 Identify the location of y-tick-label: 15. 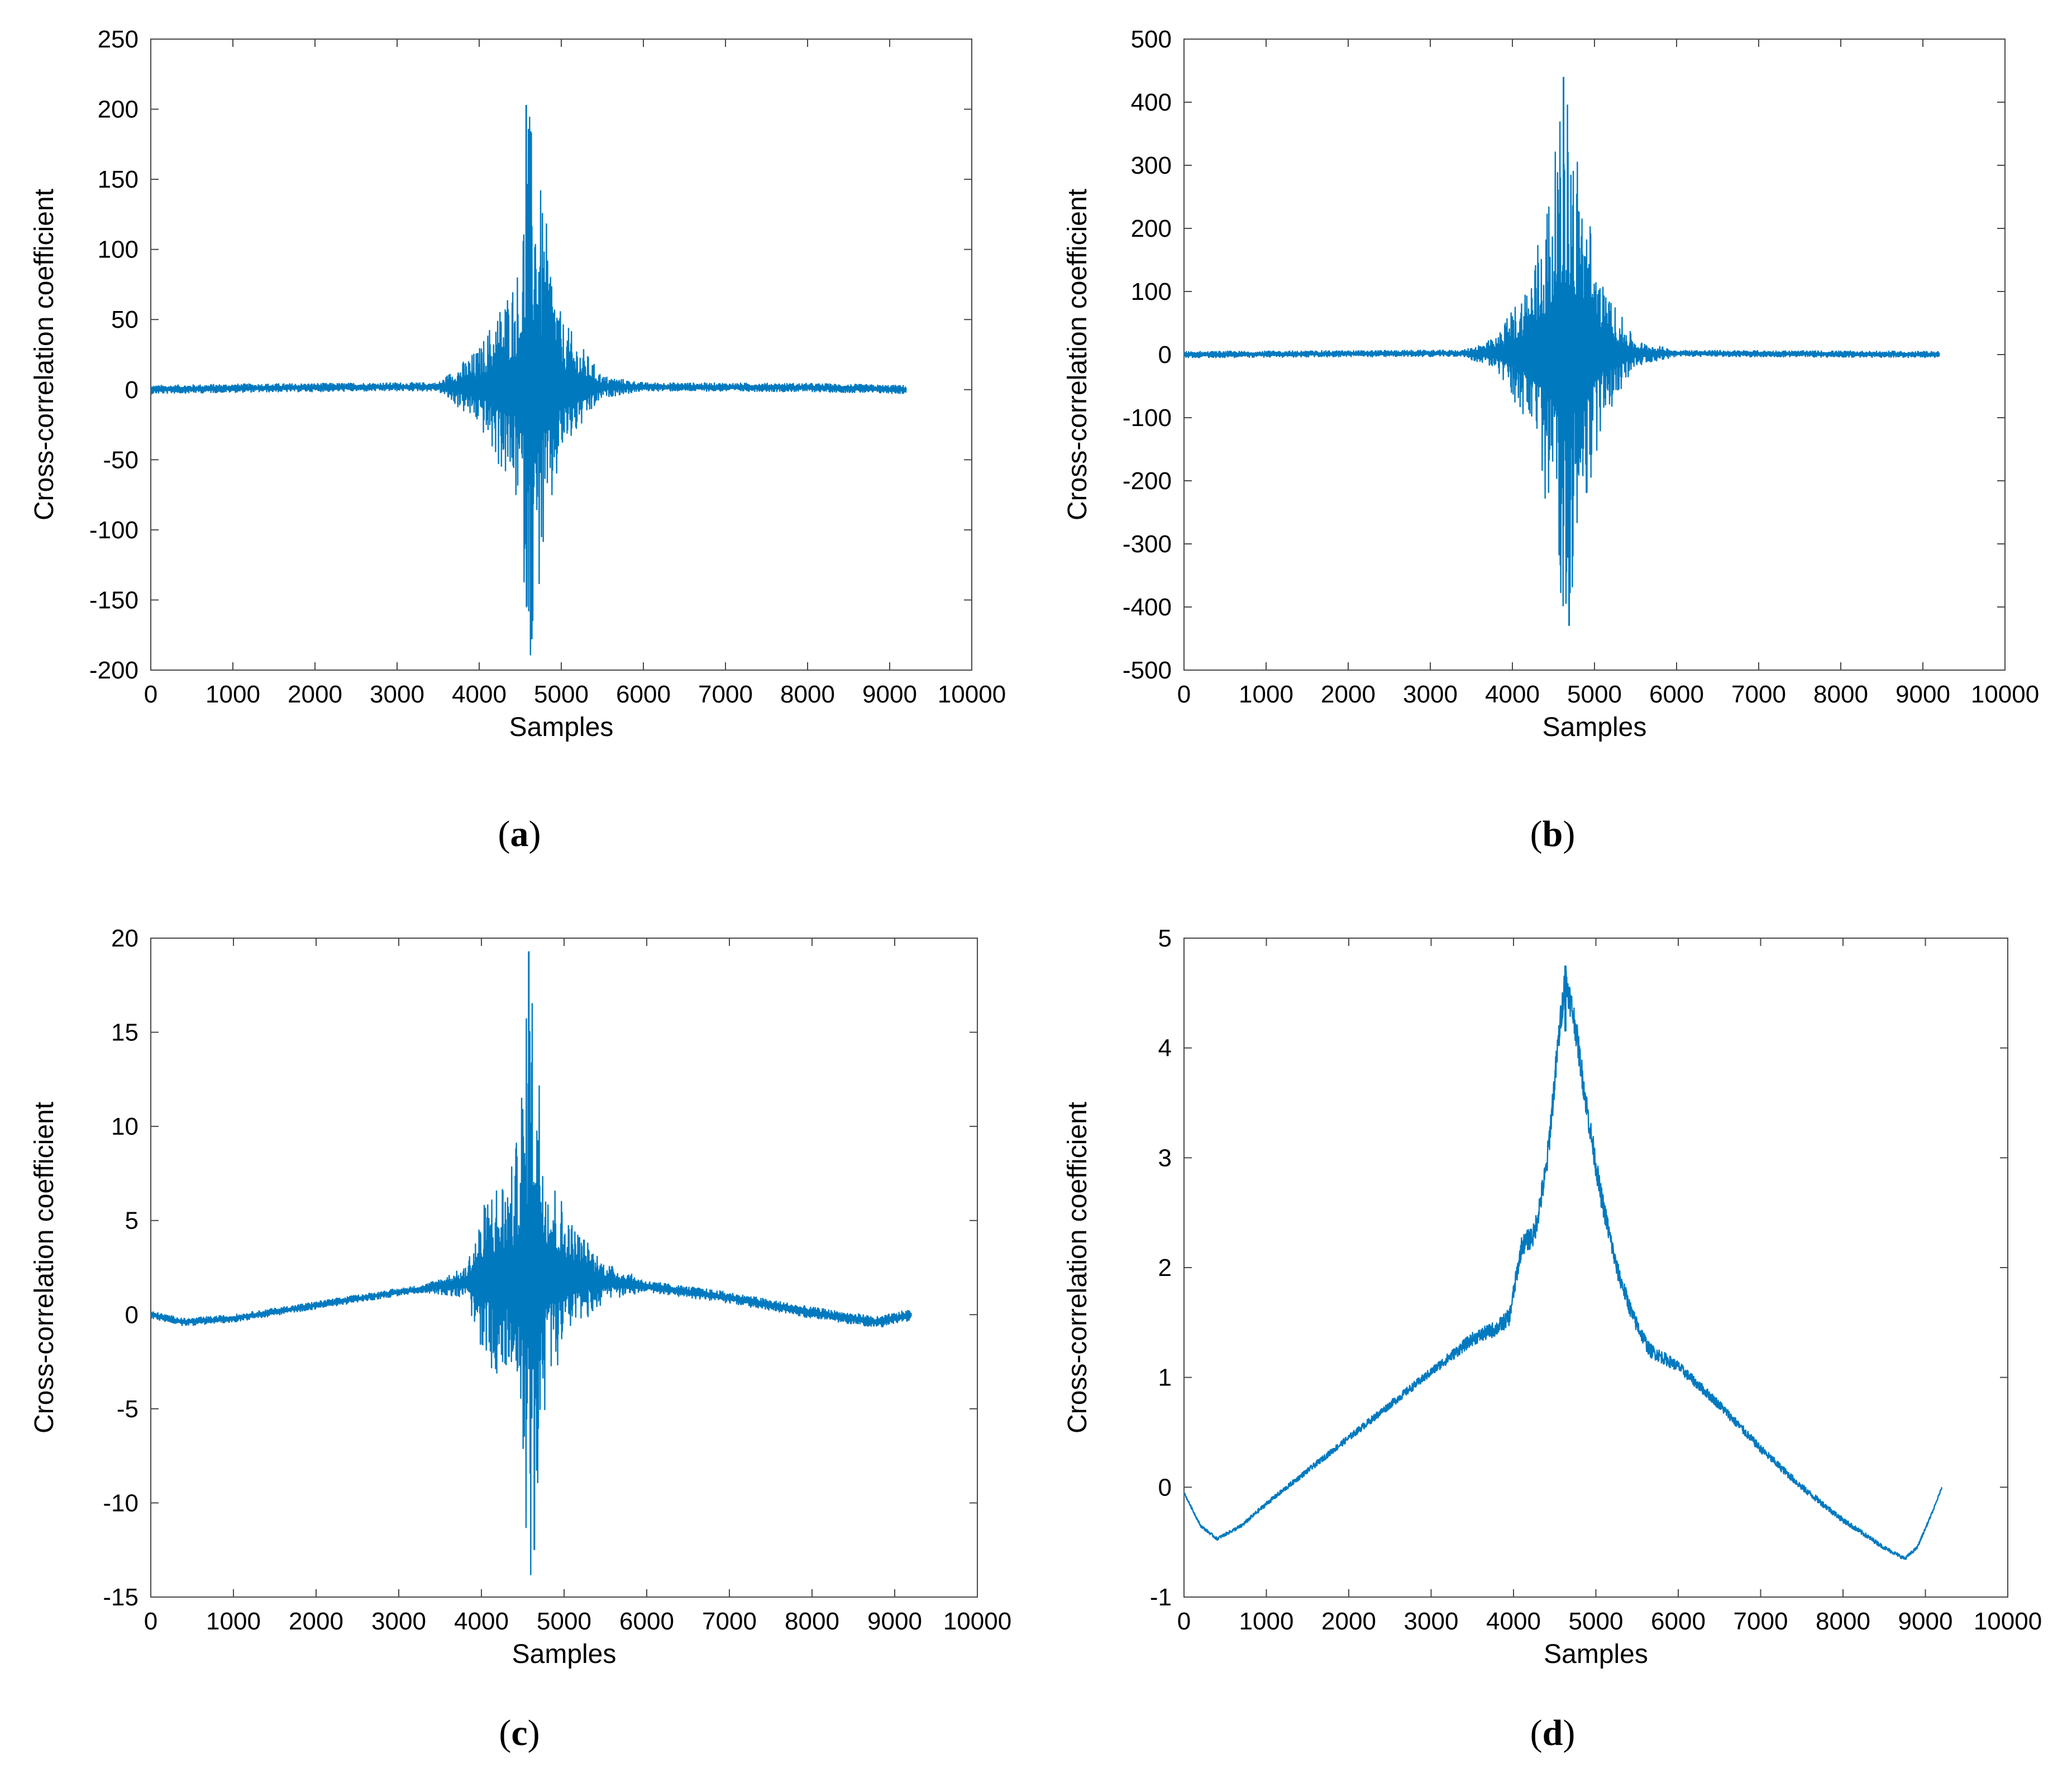
(125, 1032).